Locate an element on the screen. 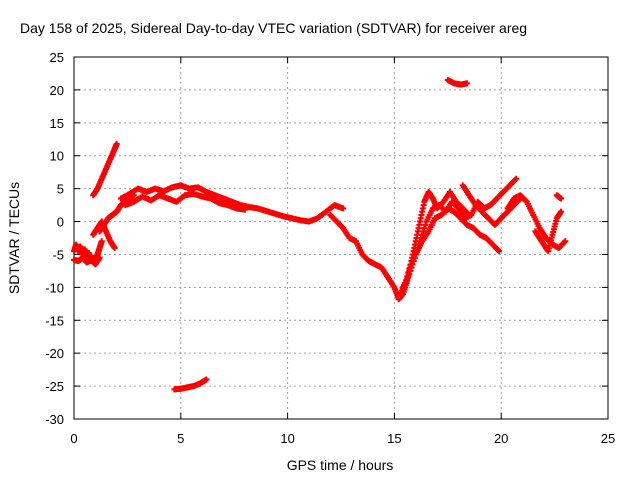 The image size is (640, 480). y-tick-label: -25 is located at coordinates (54, 386).